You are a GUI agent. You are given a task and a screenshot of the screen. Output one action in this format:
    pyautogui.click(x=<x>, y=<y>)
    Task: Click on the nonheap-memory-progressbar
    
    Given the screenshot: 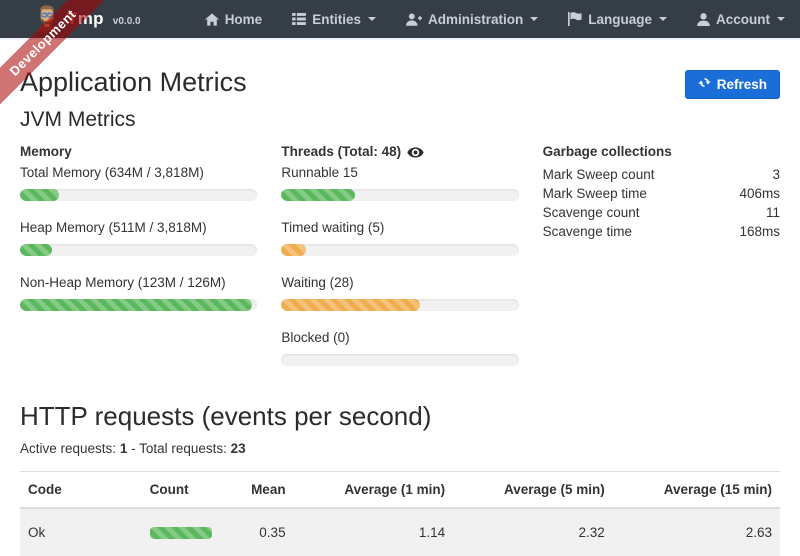 What is the action you would take?
    pyautogui.click(x=139, y=305)
    